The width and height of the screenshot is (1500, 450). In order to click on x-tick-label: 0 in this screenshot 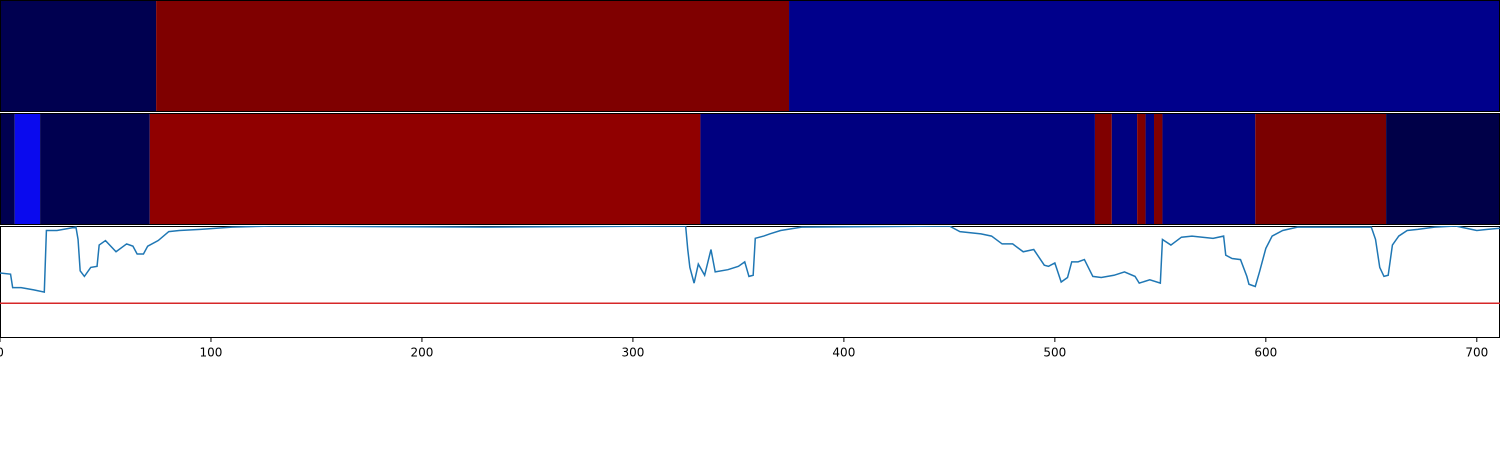, I will do `click(2, 353)`.